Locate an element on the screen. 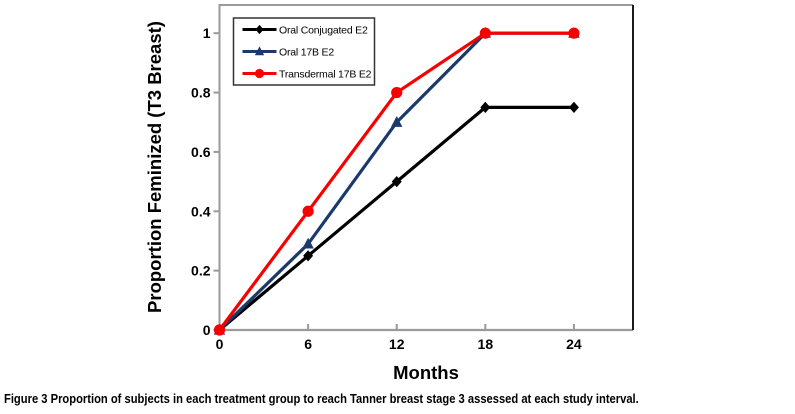  x-tick-label: 18 is located at coordinates (486, 344).